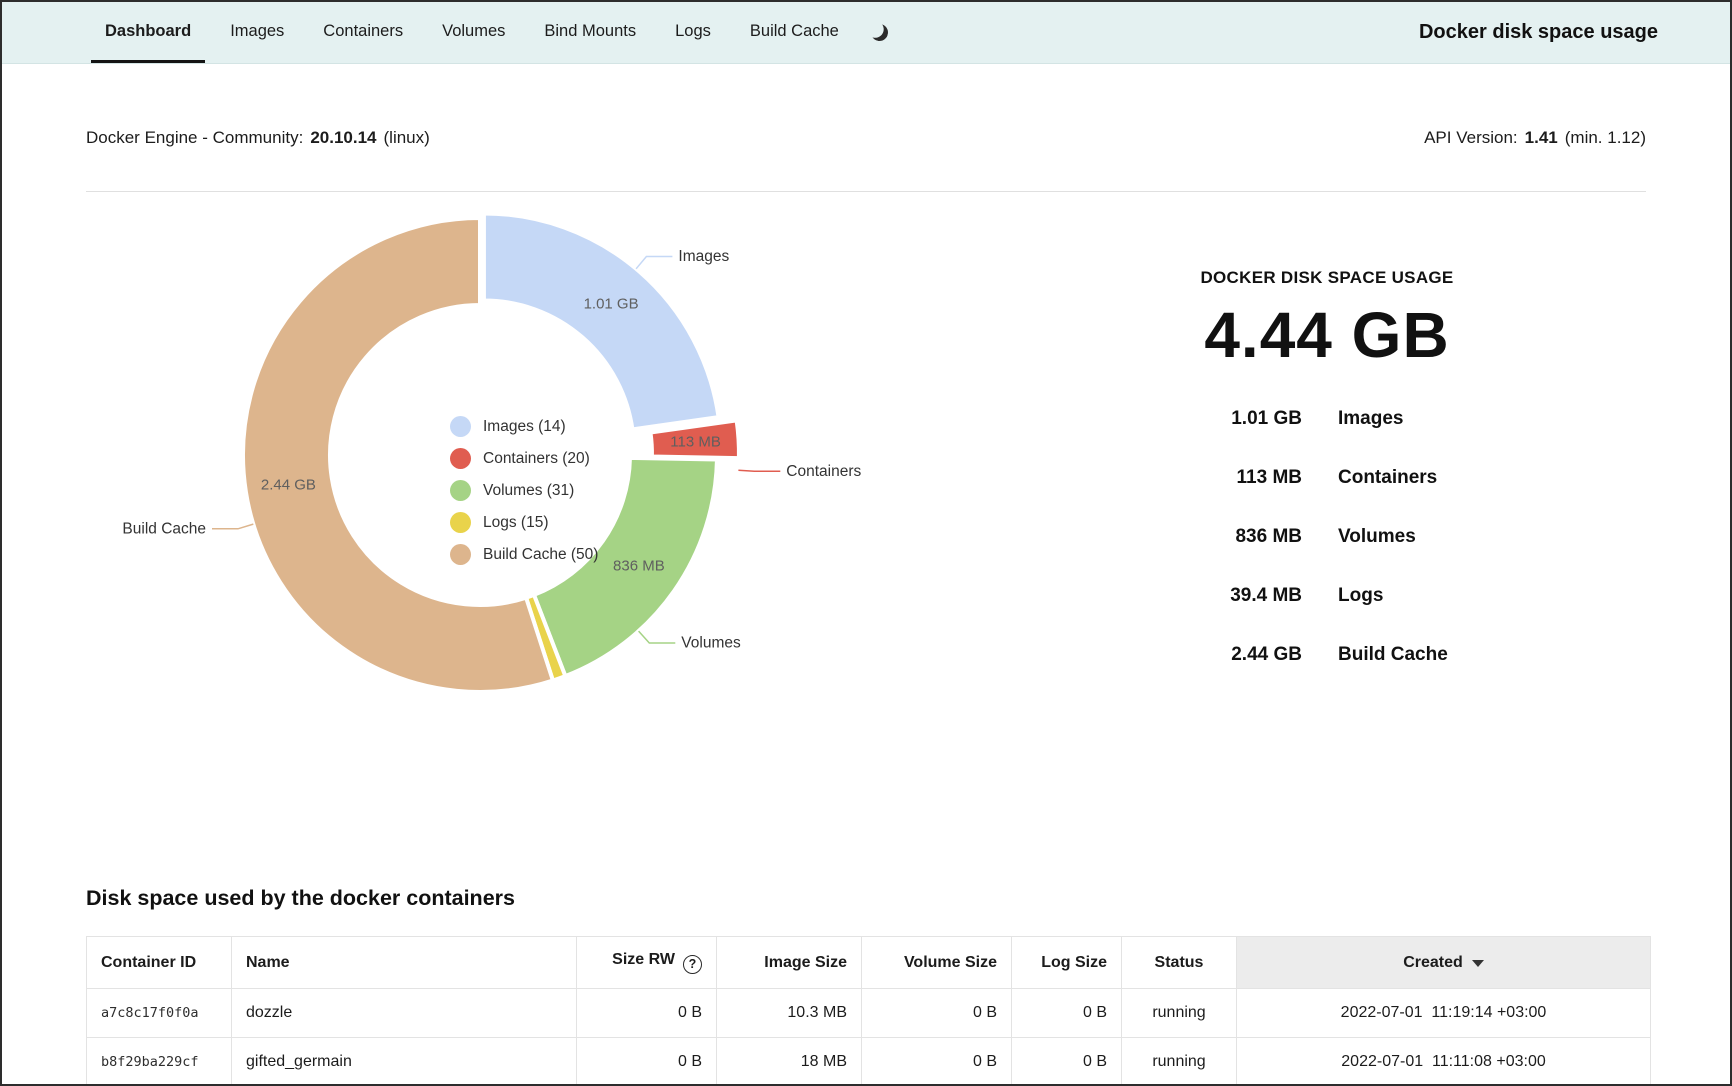 The height and width of the screenshot is (1086, 1732). I want to click on legend-label: Build Cache (50), so click(541, 554).